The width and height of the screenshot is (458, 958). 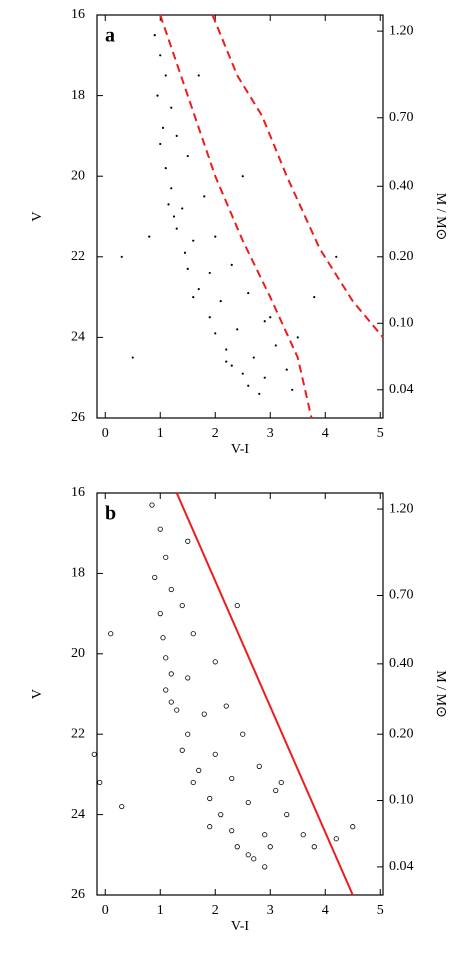 I want to click on y-tick-label: 20, so click(x=78, y=175).